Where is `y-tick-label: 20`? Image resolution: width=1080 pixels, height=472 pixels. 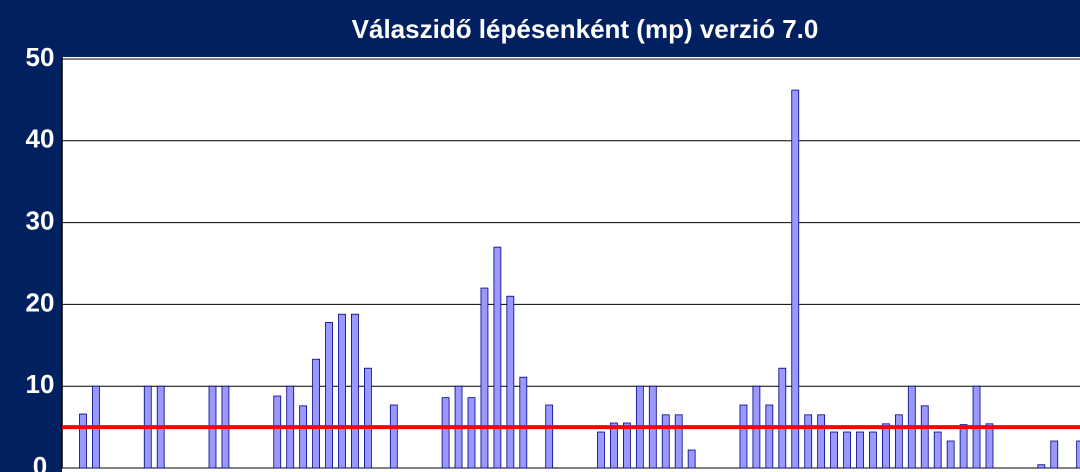 y-tick-label: 20 is located at coordinates (40, 302).